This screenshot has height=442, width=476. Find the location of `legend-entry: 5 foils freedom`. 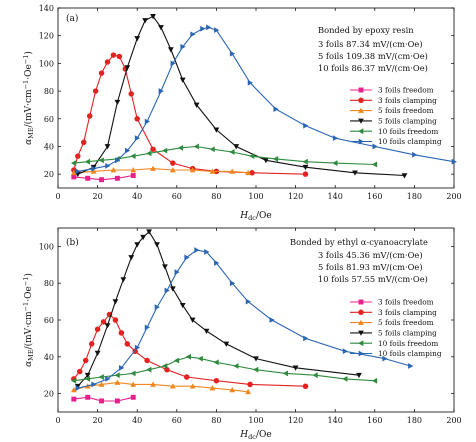

legend-entry: 5 foils freedom is located at coordinates (392, 110).